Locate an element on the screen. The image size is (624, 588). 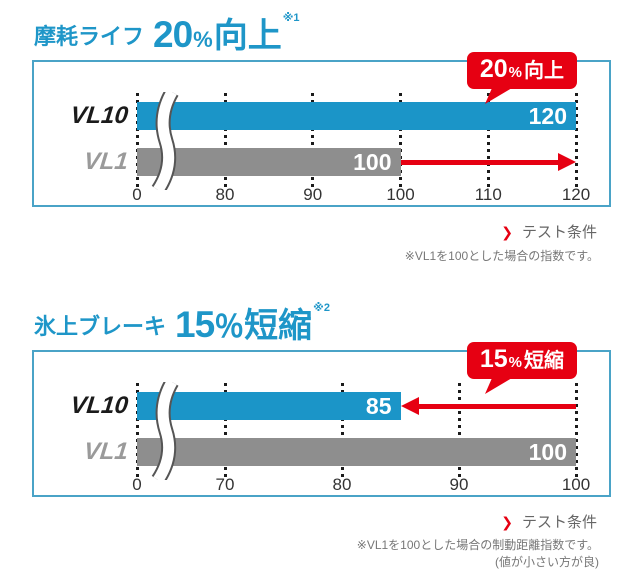
footnote-line: (値が小さい方が良) is located at coordinates (547, 561).